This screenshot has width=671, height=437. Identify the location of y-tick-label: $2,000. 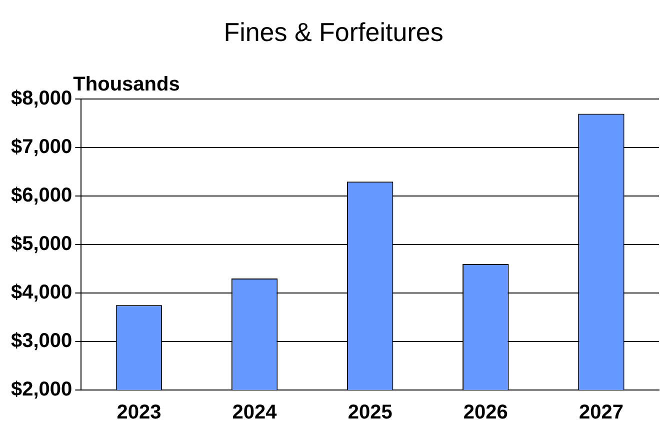
(41, 389).